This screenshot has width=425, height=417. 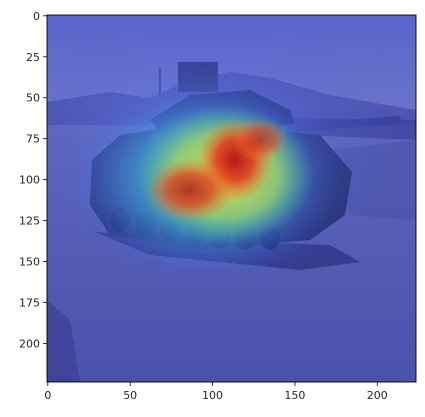 I want to click on y-tick-label: 75, so click(x=33, y=139).